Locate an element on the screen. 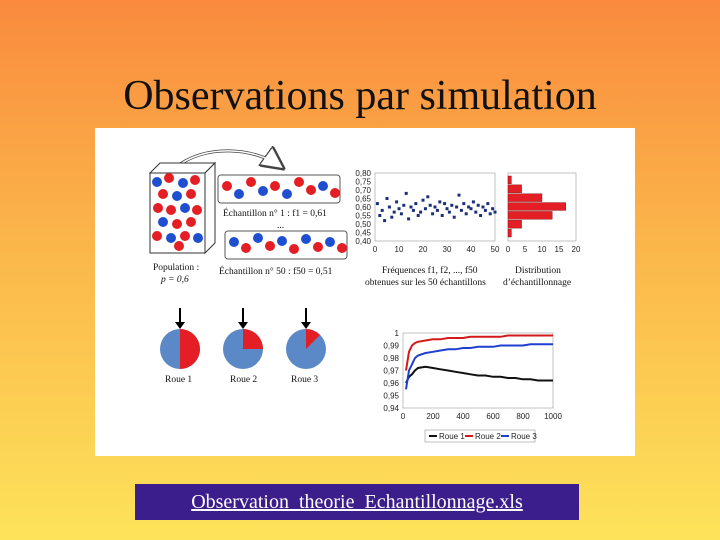 The height and width of the screenshot is (540, 720). scatter-y-tick: 0,50 is located at coordinates (363, 224).